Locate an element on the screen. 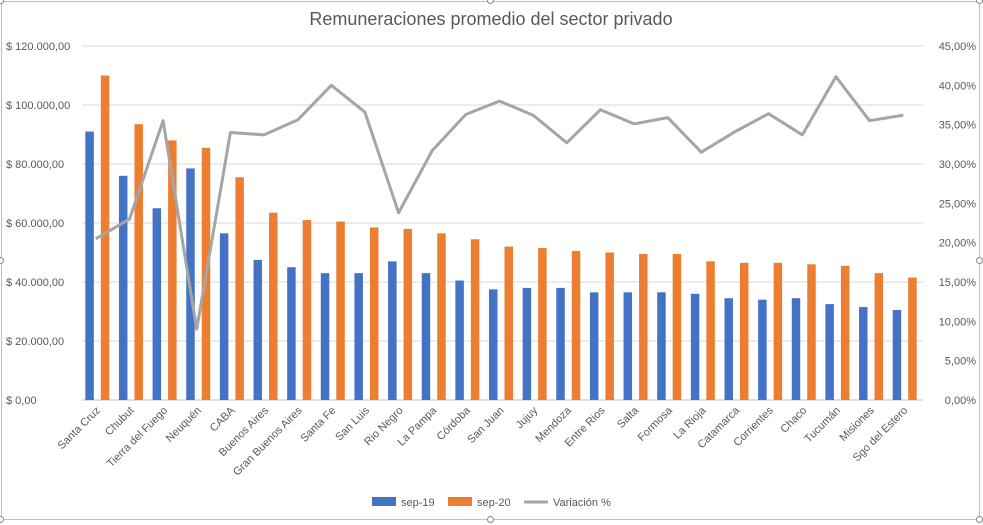 The height and width of the screenshot is (525, 983). legend-label: Variación % is located at coordinates (582, 503).